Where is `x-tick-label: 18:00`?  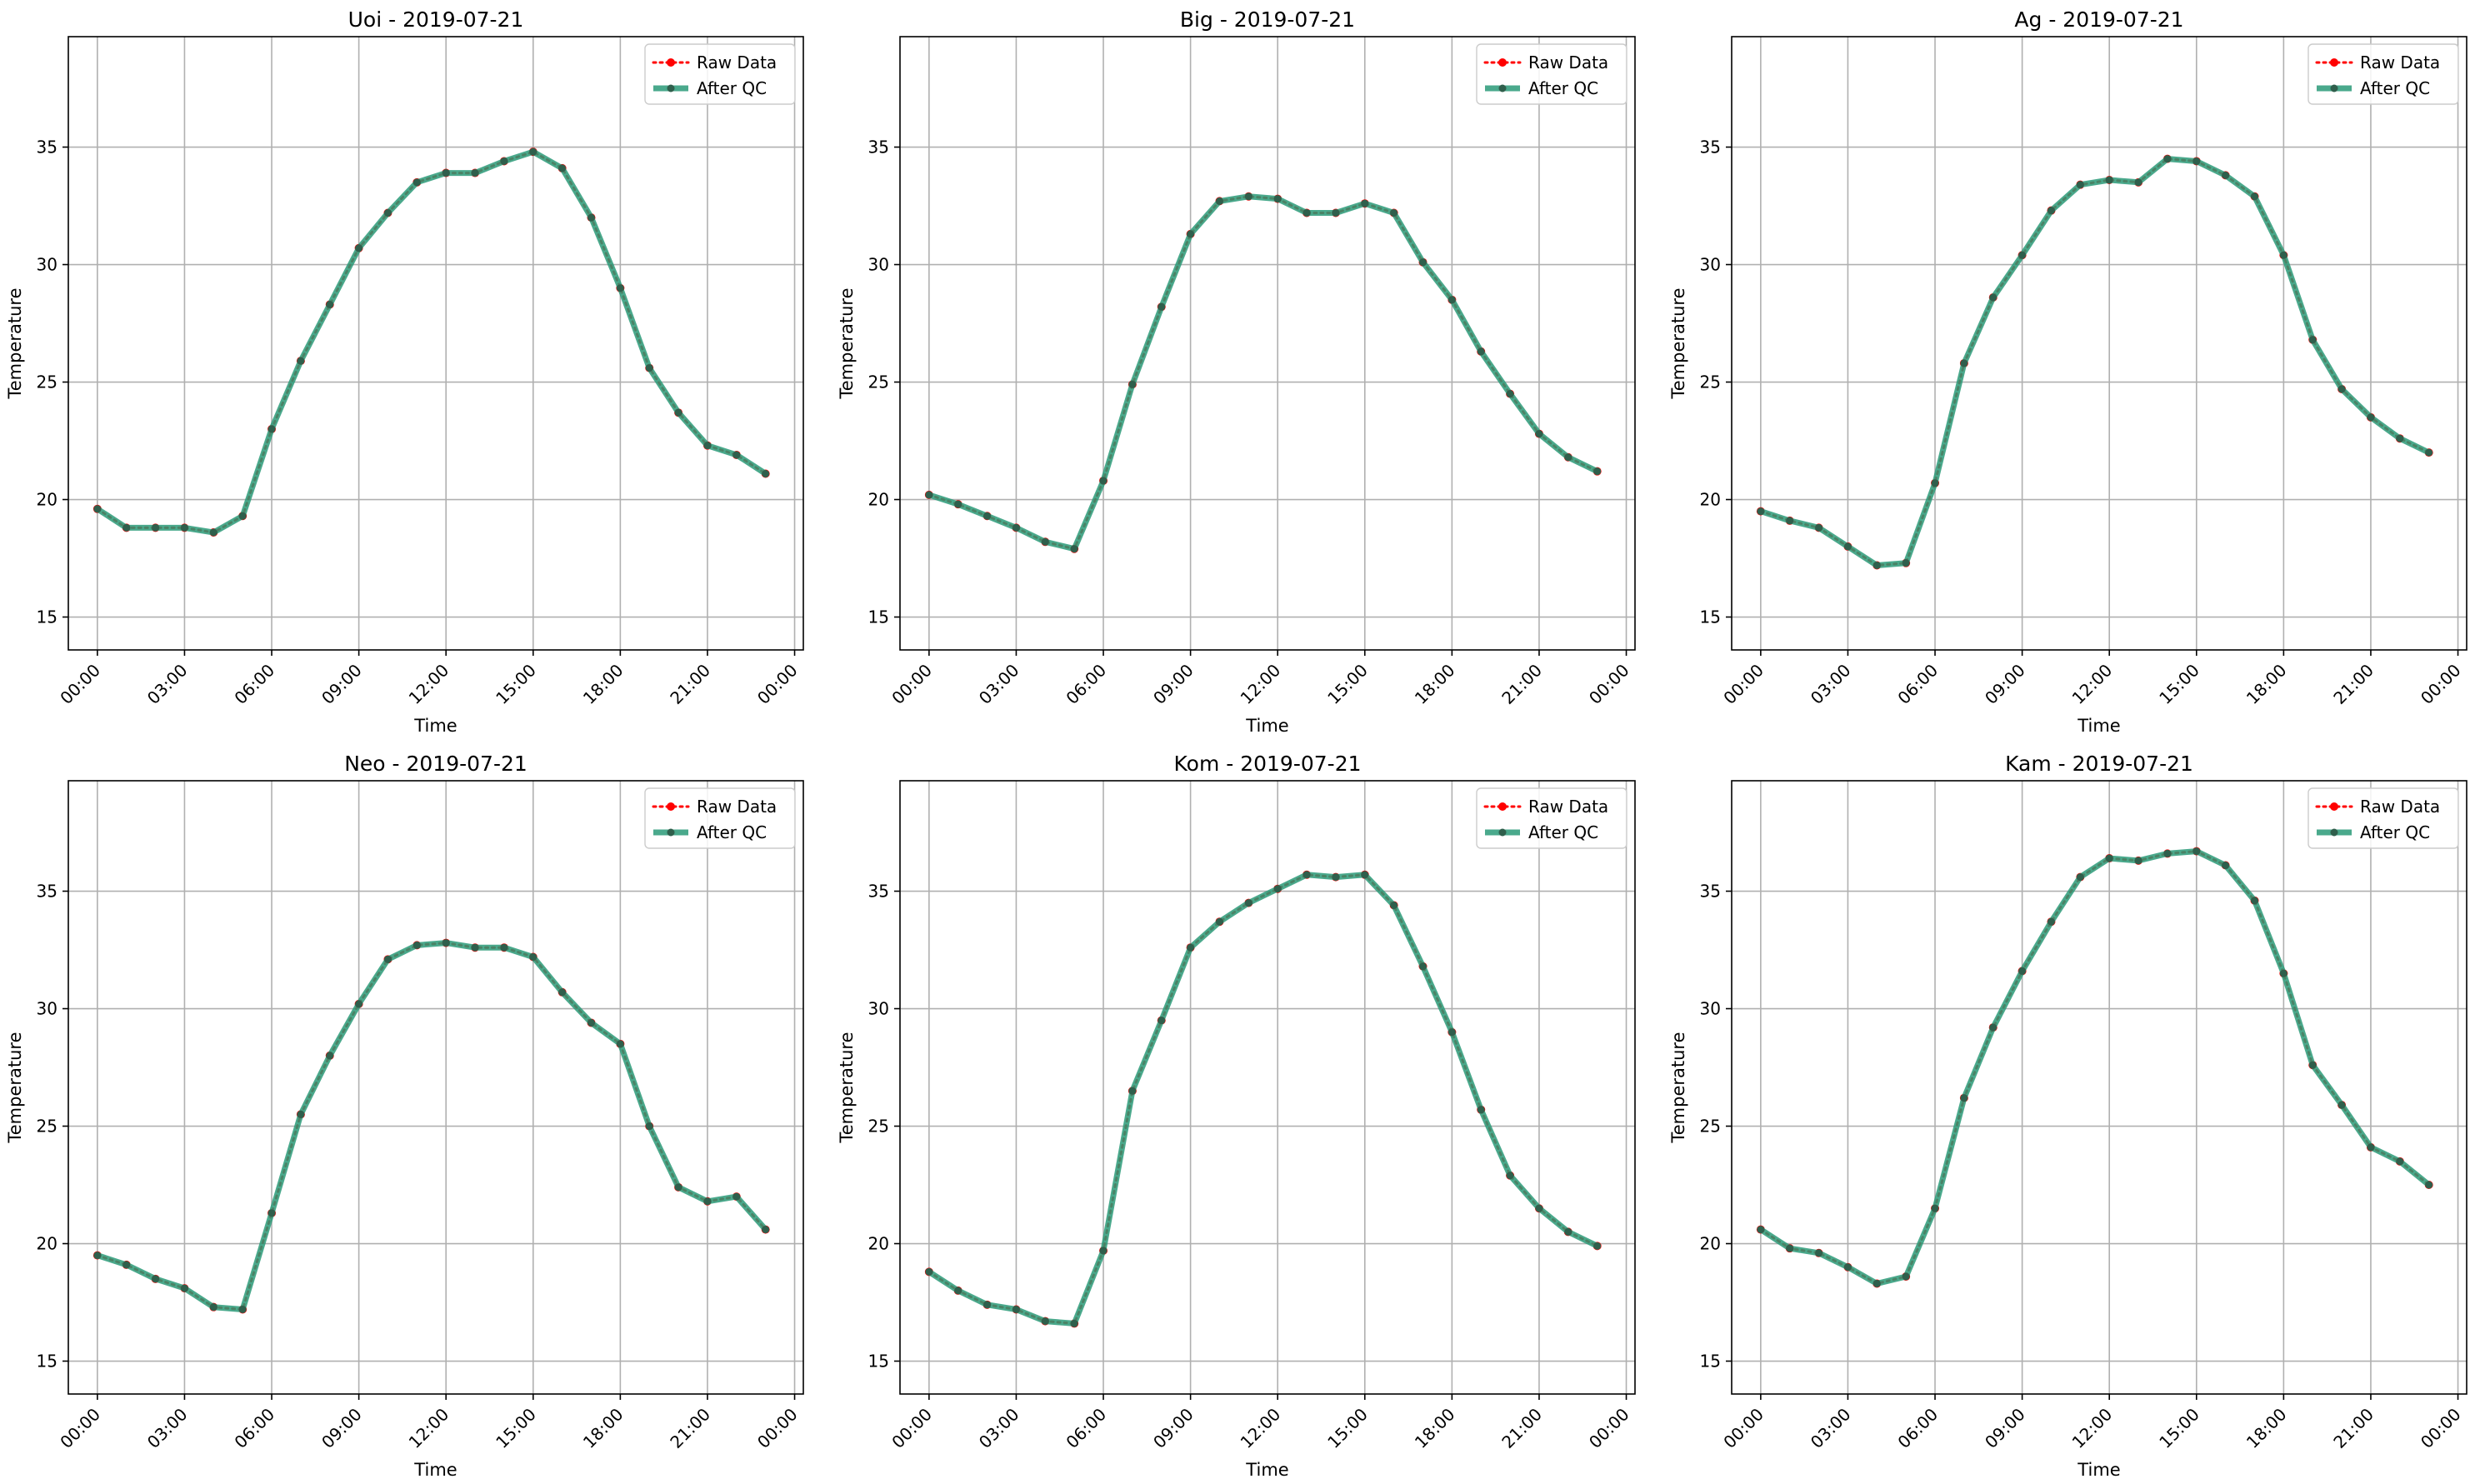 x-tick-label: 18:00 is located at coordinates (603, 1428).